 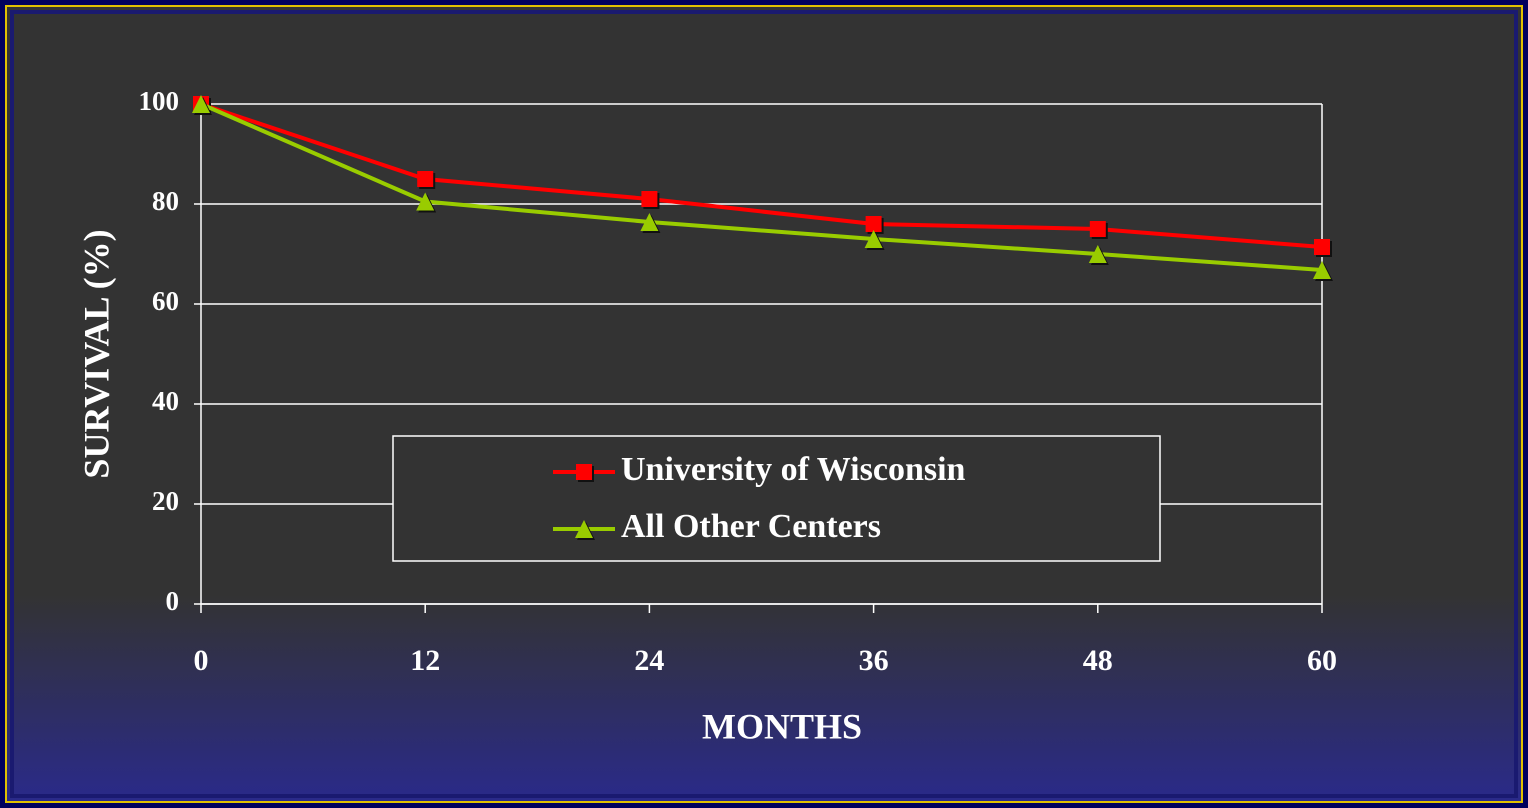 I want to click on y-tick-label: 20, so click(x=165, y=501).